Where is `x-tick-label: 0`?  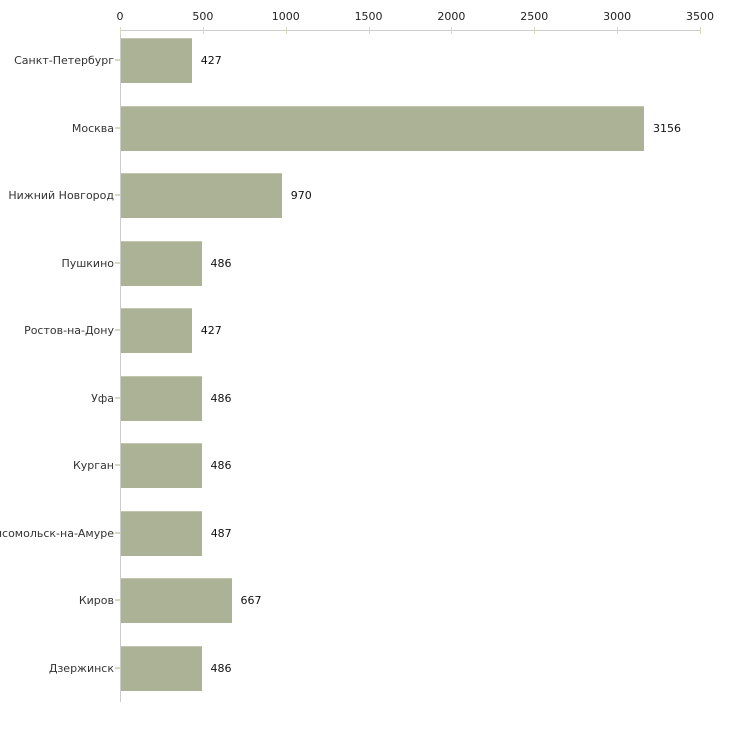 x-tick-label: 0 is located at coordinates (120, 16).